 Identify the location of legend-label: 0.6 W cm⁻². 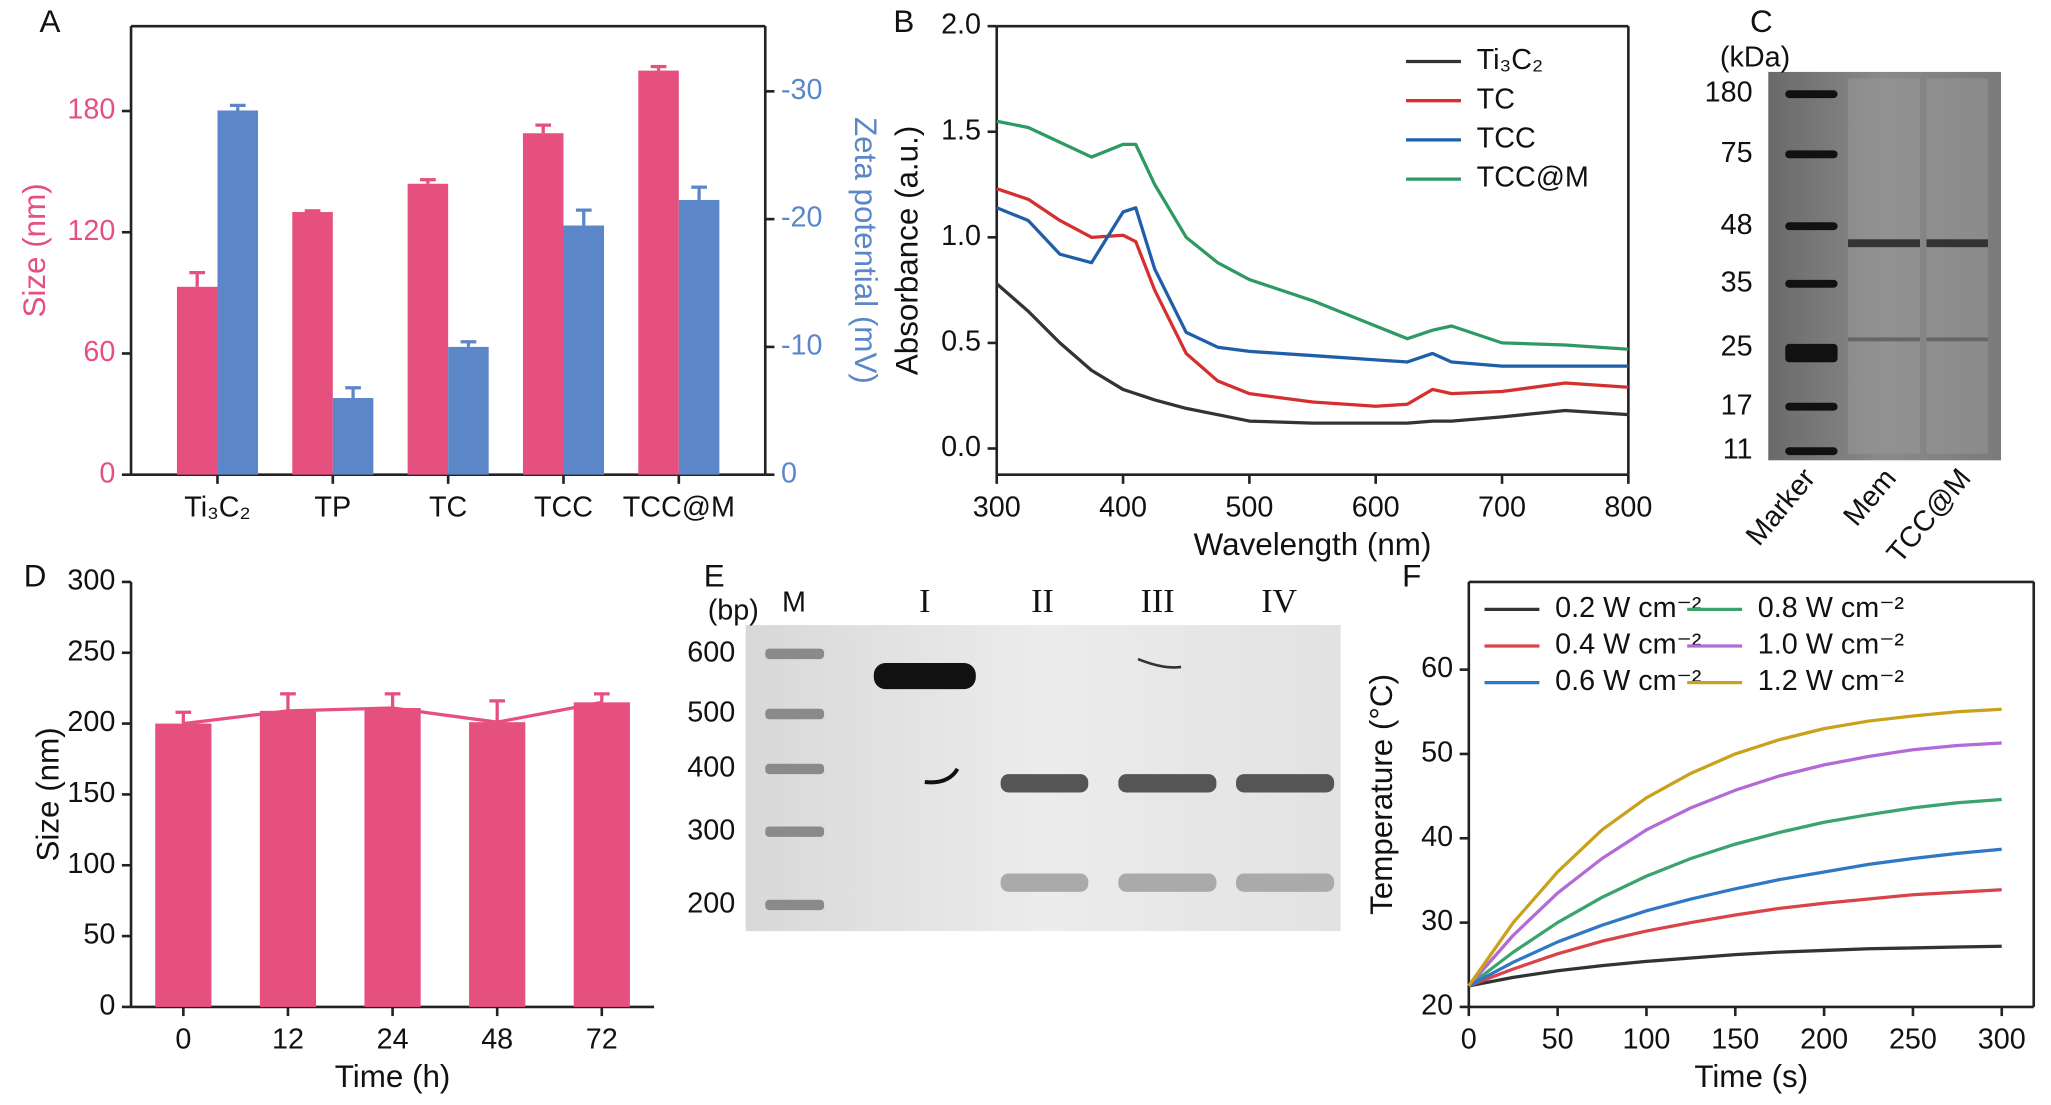
(1628, 681).